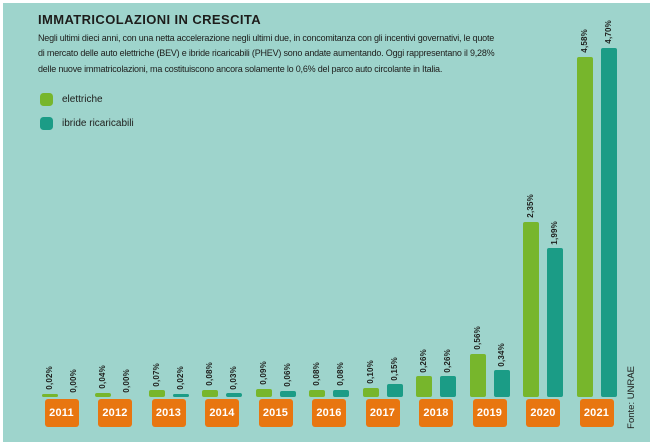  Describe the element at coordinates (489, 413) in the screenshot. I see `year-label-2019: 2019` at that location.